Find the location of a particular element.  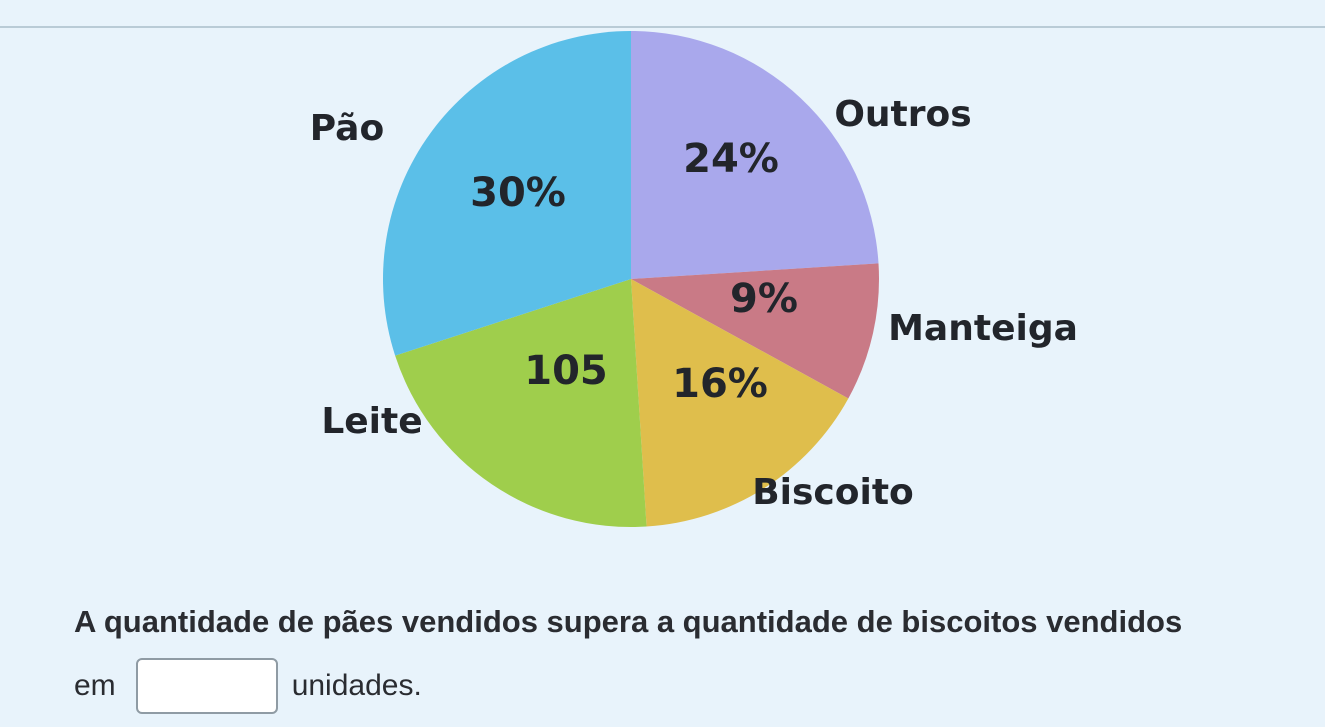

answer-line: em unidades. is located at coordinates (248, 686).